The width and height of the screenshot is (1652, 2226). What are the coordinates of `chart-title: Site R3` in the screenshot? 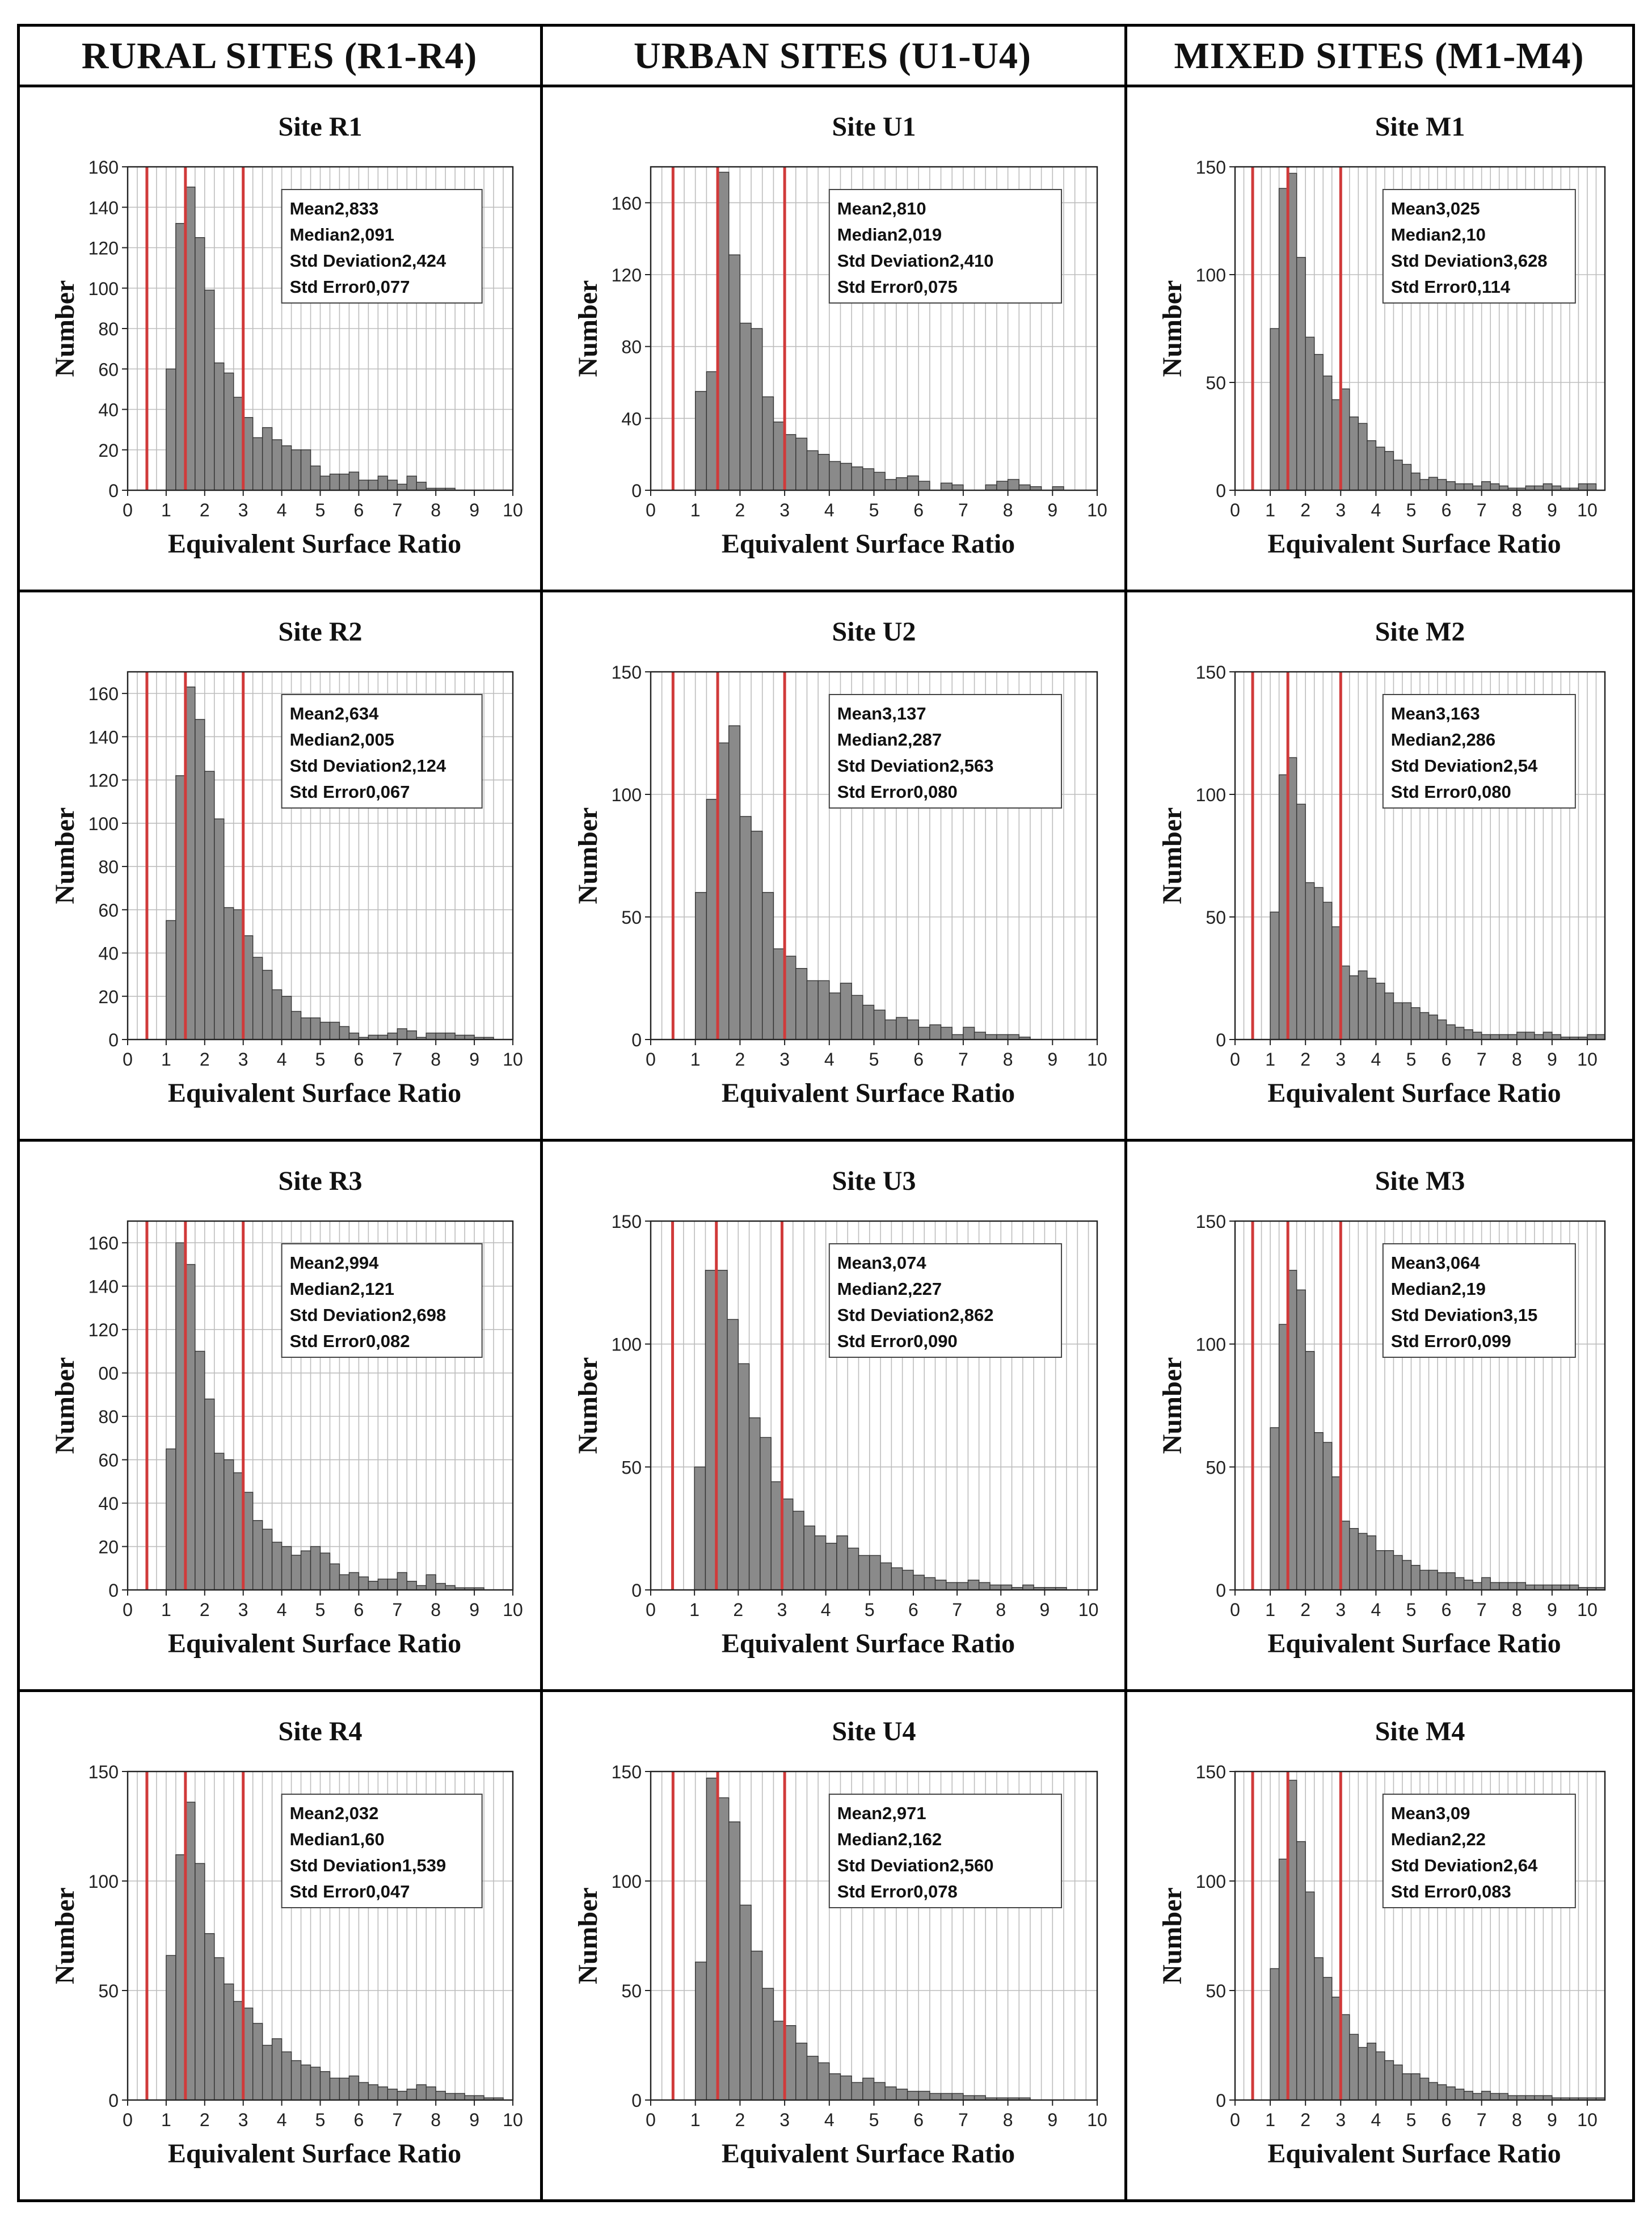 It's located at (321, 1181).